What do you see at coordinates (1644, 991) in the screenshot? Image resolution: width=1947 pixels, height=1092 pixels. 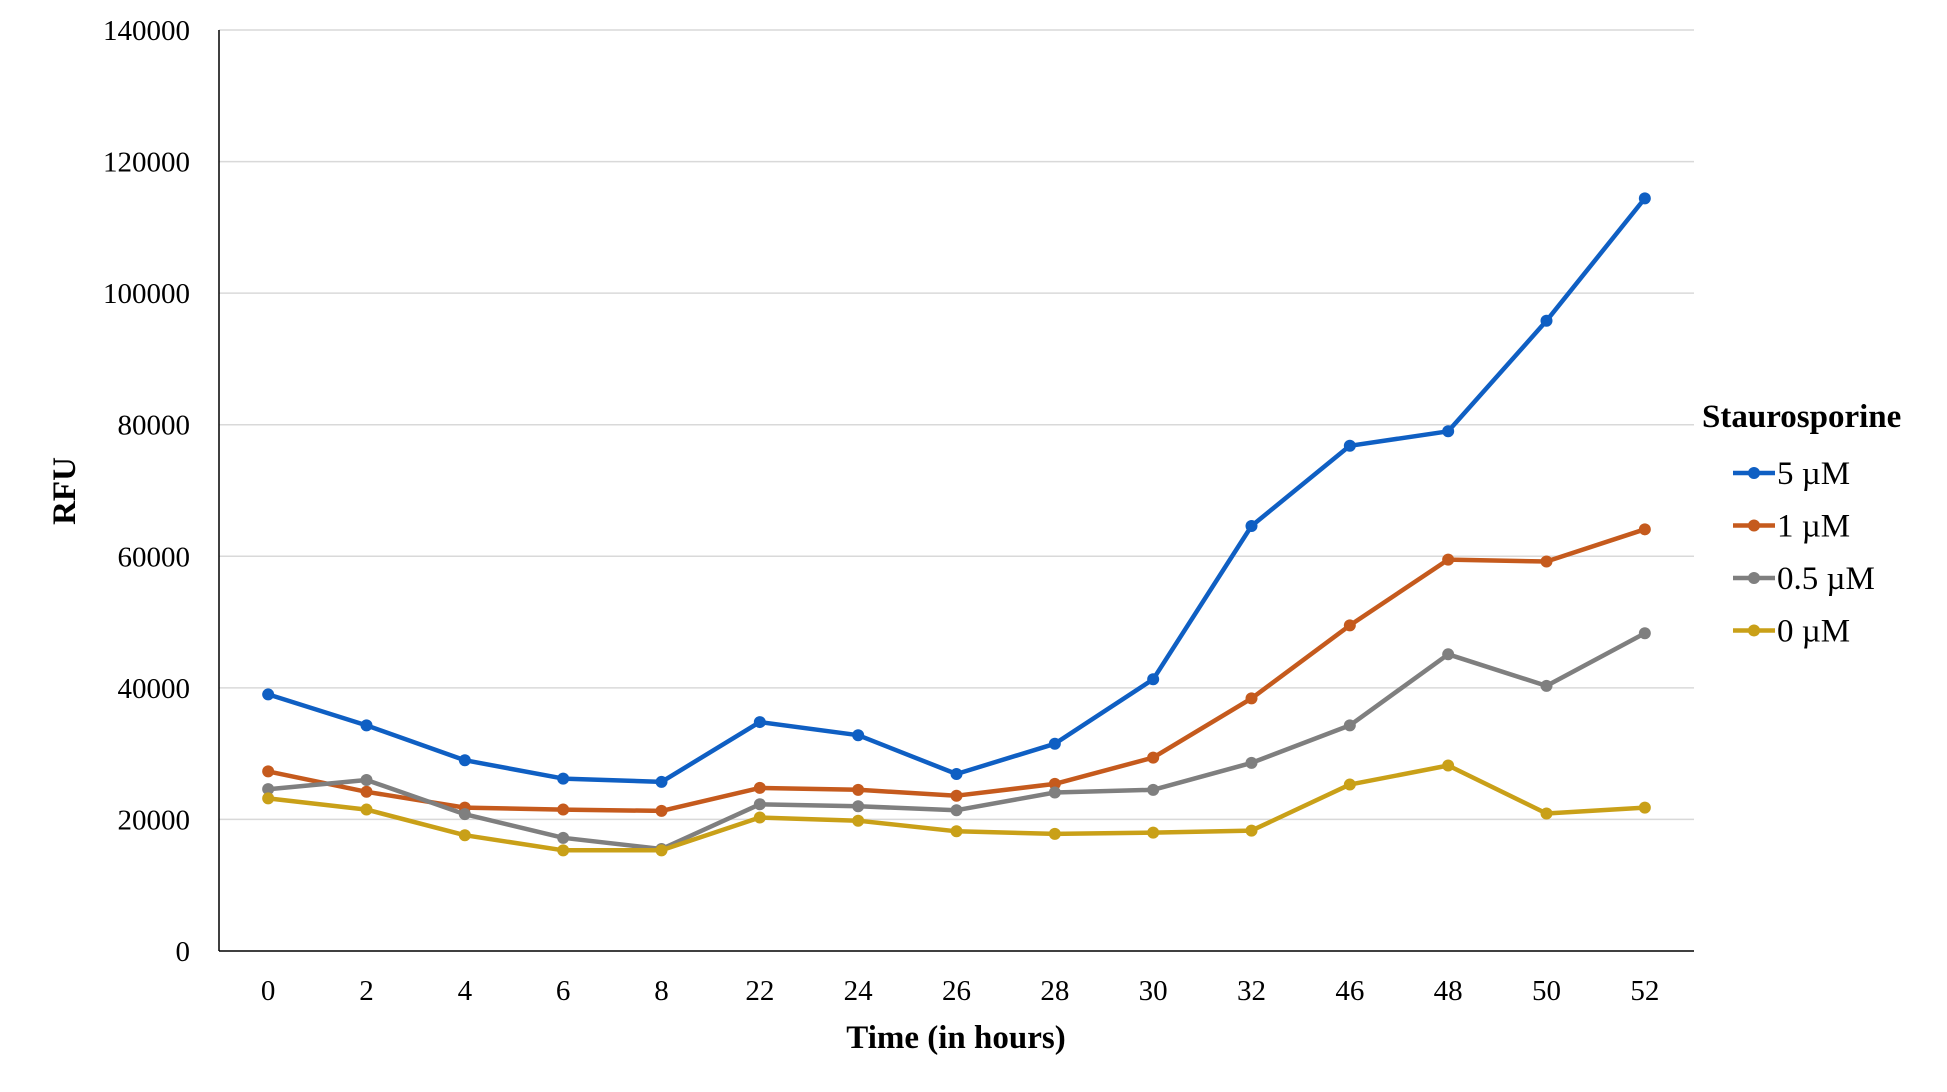 I see `x-tick-label: 52` at bounding box center [1644, 991].